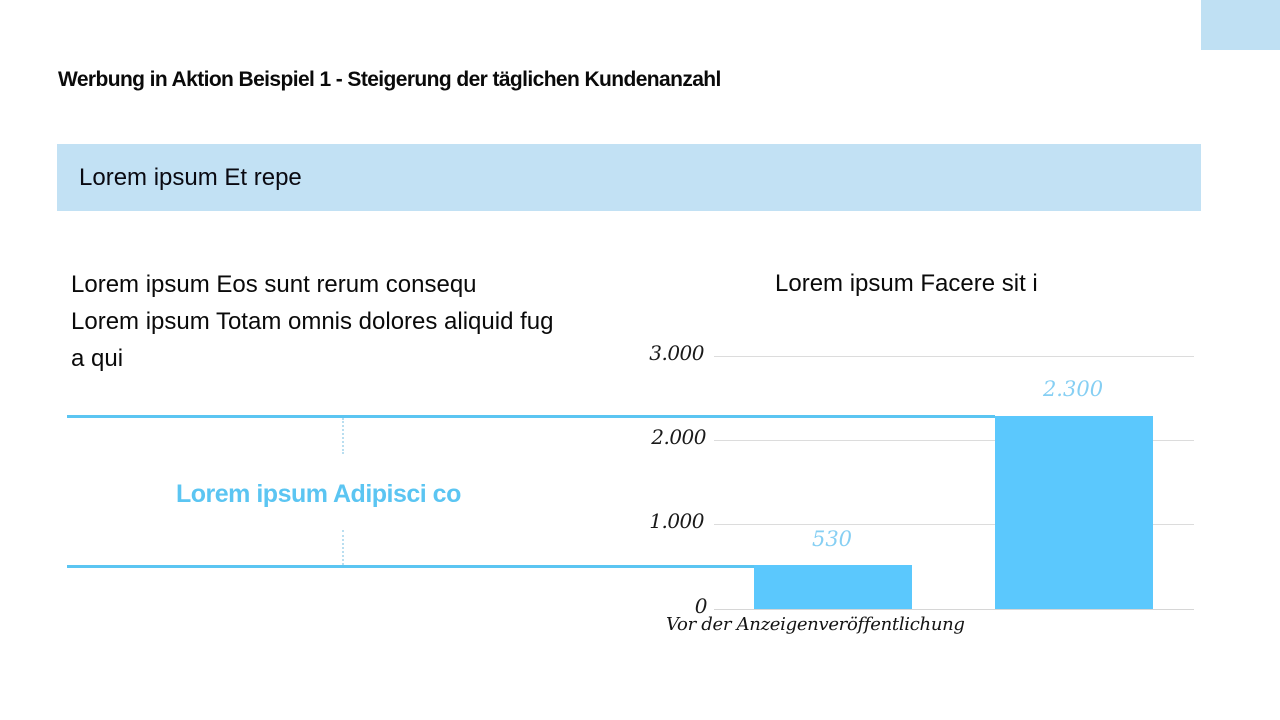  I want to click on corner-decoration, so click(1240, 25).